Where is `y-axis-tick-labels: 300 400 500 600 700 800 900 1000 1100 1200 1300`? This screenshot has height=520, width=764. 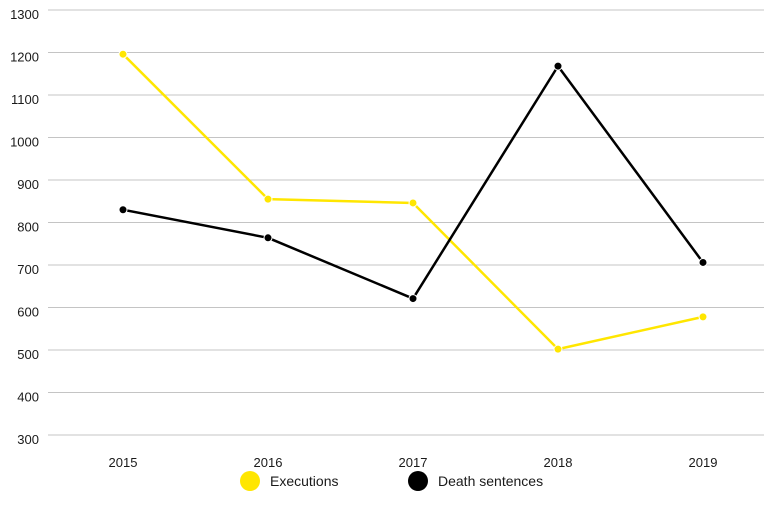
y-axis-tick-labels: 300 400 500 600 700 800 900 1000 1100 1200 1300 is located at coordinates (24, 227).